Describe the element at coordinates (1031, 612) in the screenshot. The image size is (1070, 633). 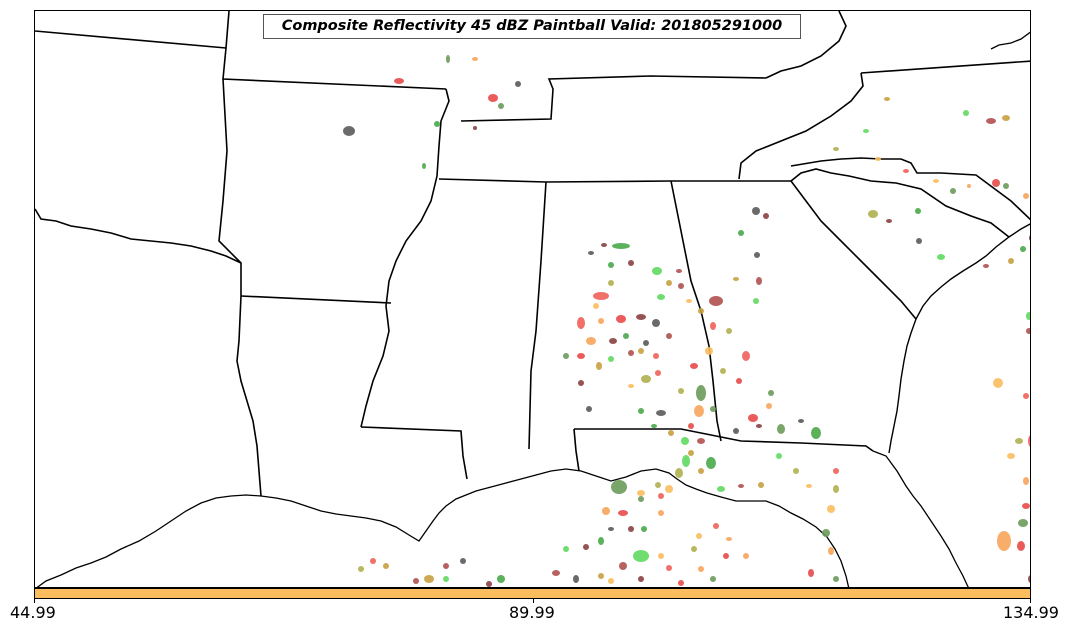
I see `colorbar-tick-label-max: 134.99` at that location.